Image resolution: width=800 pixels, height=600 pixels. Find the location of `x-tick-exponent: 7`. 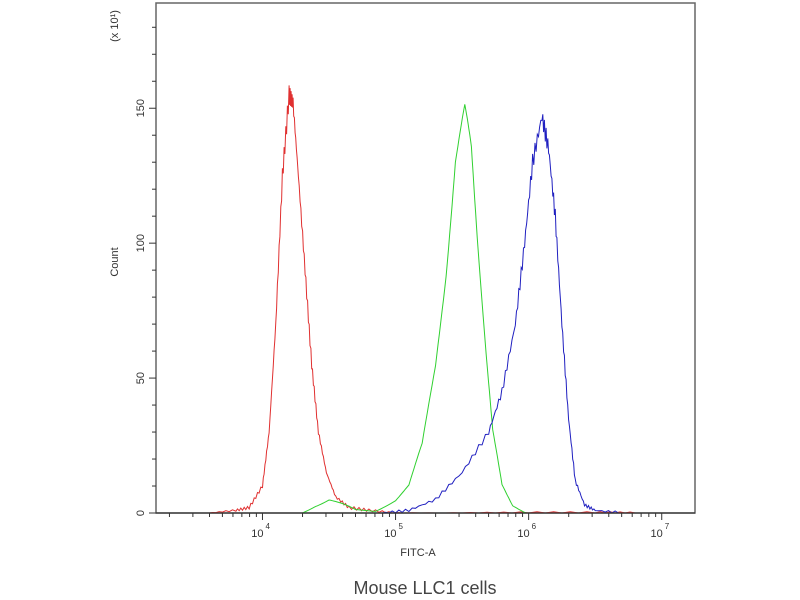

x-tick-exponent: 7 is located at coordinates (667, 526).